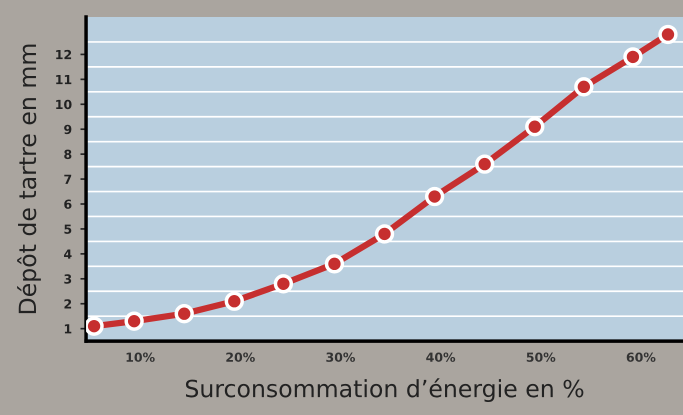 This screenshot has height=415, width=683. I want to click on y-tick-label: 1, so click(68, 329).